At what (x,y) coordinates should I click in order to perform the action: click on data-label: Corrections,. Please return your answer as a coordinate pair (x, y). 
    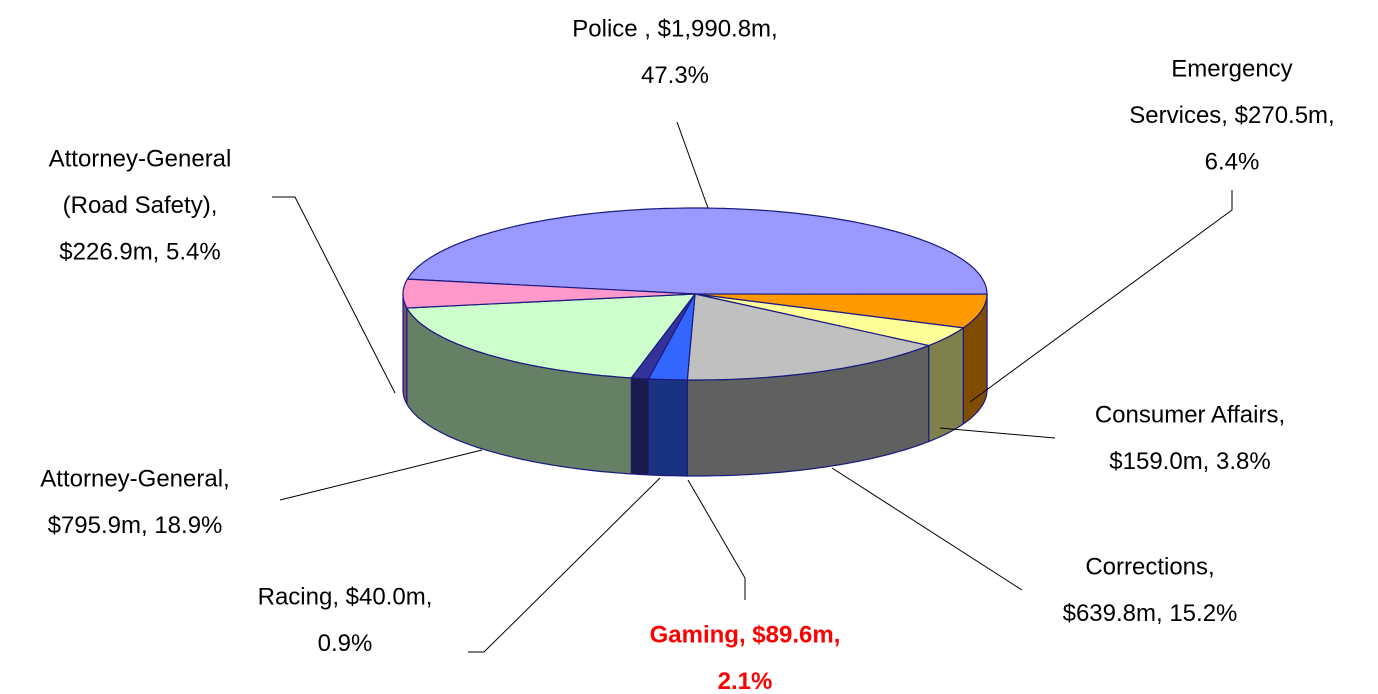
    Looking at the image, I should click on (1149, 566).